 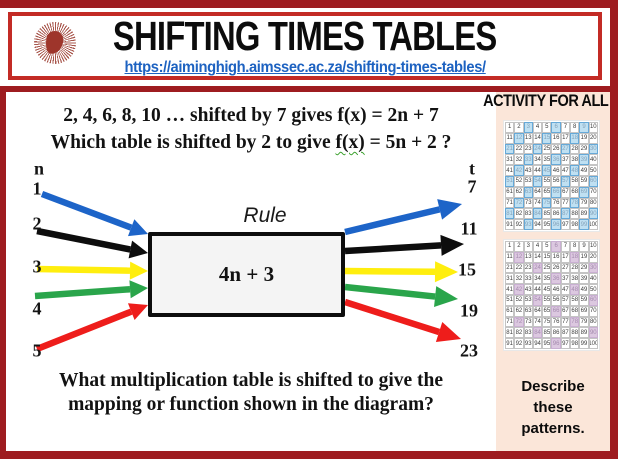 I want to click on grid-cell: 91, so click(x=510, y=343).